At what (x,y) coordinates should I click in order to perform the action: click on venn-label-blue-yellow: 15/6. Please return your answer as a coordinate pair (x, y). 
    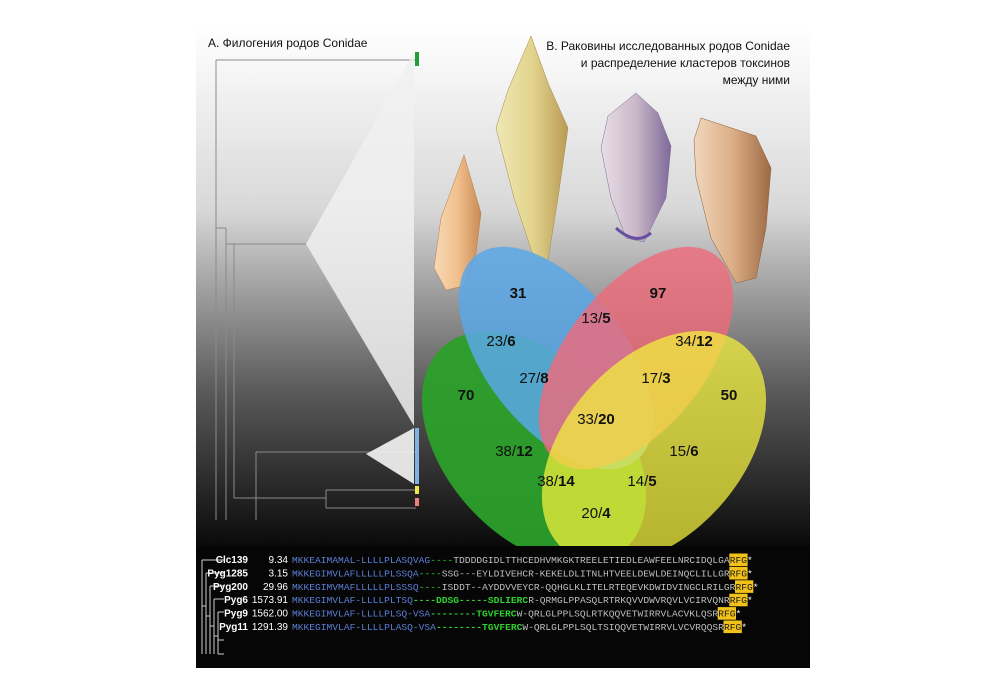
    Looking at the image, I should click on (683, 451).